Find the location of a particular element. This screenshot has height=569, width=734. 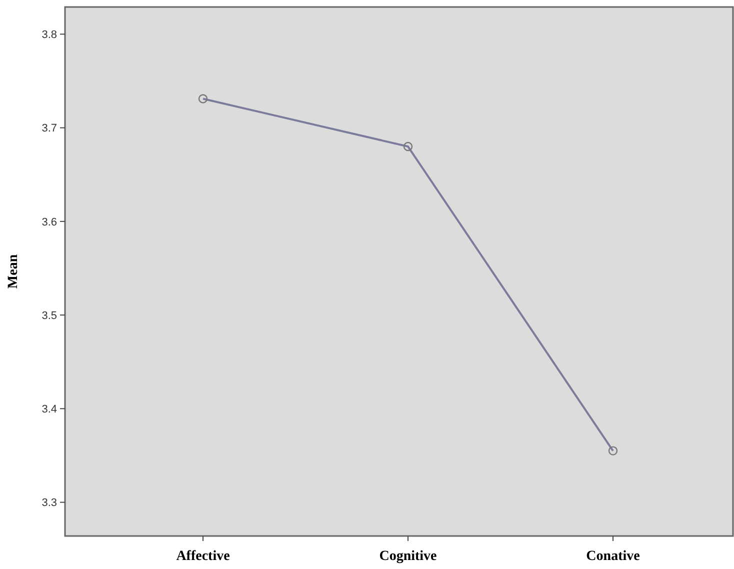

x-tick-label: Affective is located at coordinates (203, 556).